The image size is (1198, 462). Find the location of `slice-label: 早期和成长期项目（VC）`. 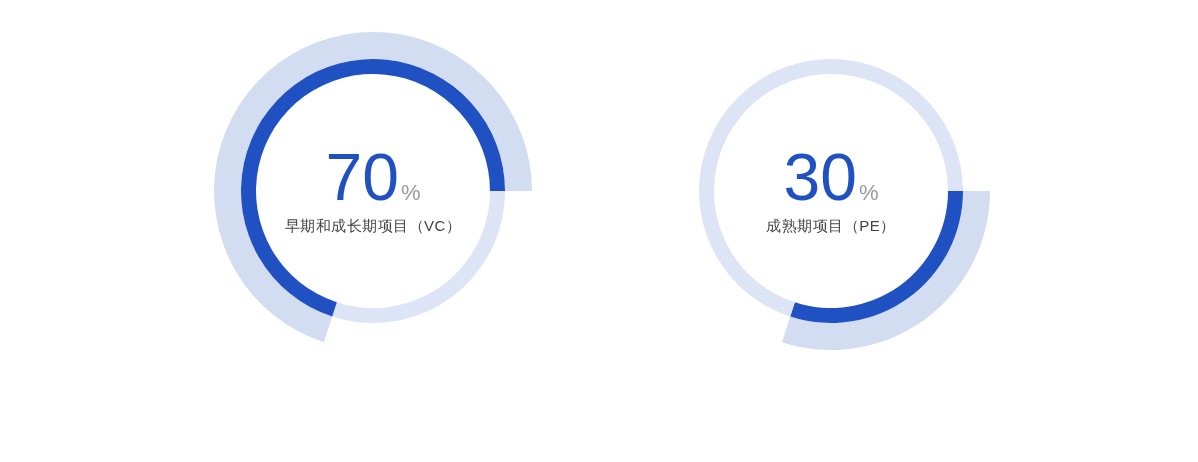

slice-label: 早期和成长期项目（VC） is located at coordinates (373, 225).